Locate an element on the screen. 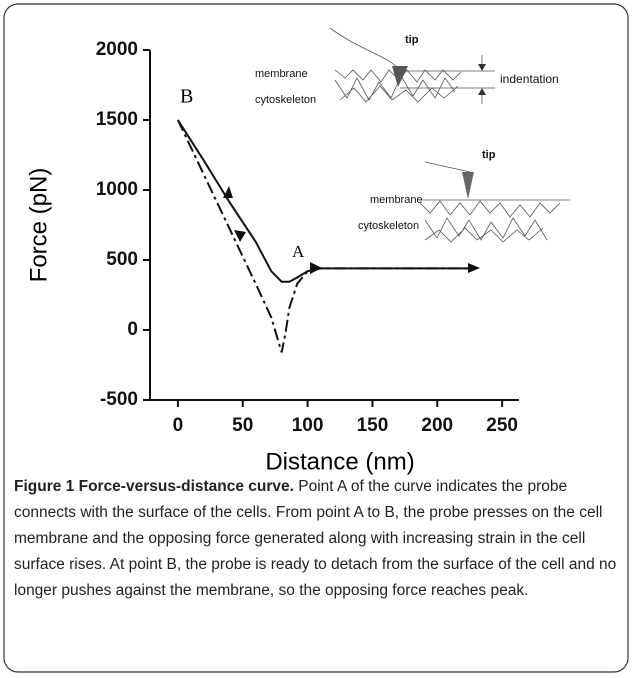  y-tick-label: 0 is located at coordinates (132, 329).